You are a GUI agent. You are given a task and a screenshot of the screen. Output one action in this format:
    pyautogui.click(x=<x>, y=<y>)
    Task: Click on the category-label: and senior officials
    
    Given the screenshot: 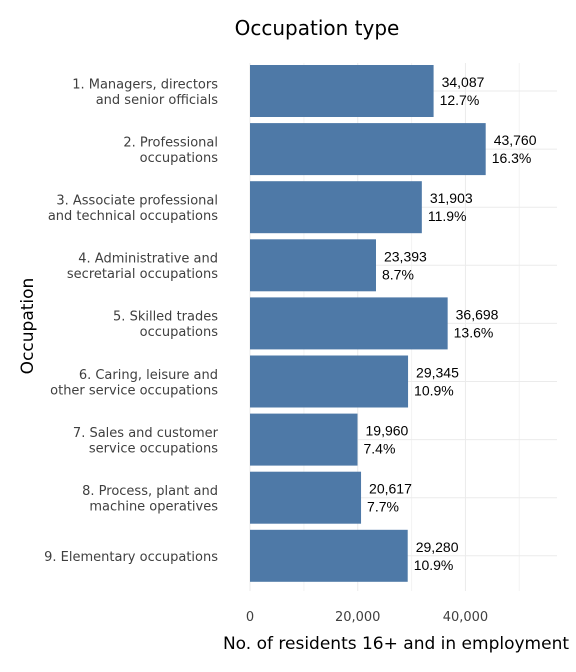 What is the action you would take?
    pyautogui.click(x=157, y=100)
    